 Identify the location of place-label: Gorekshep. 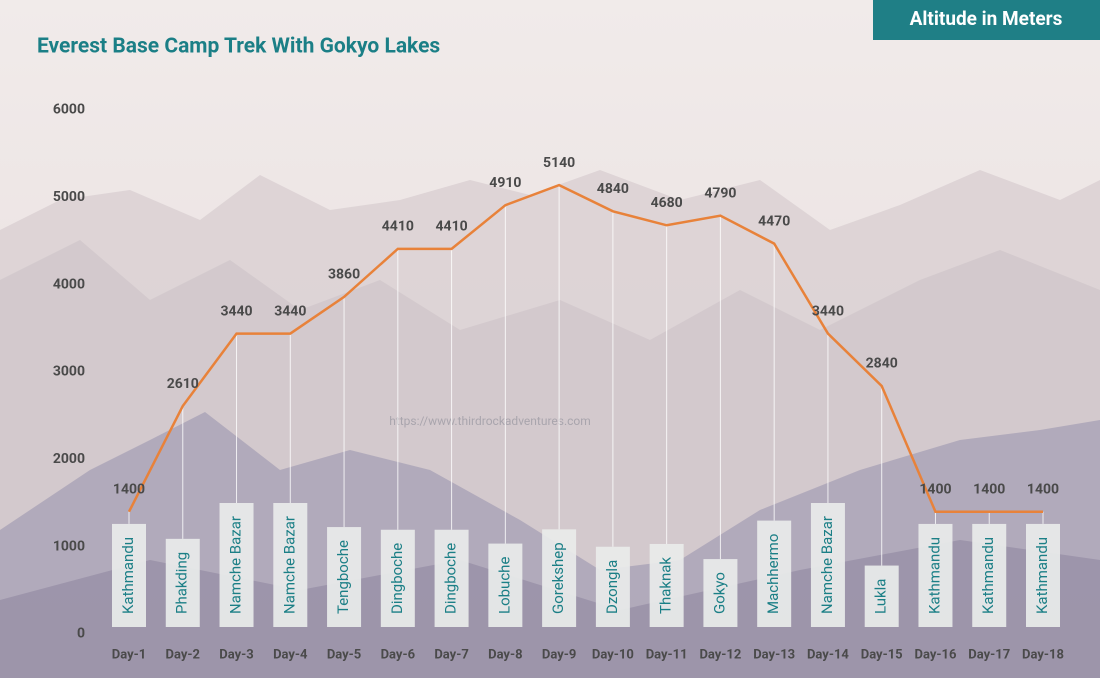
(558, 578).